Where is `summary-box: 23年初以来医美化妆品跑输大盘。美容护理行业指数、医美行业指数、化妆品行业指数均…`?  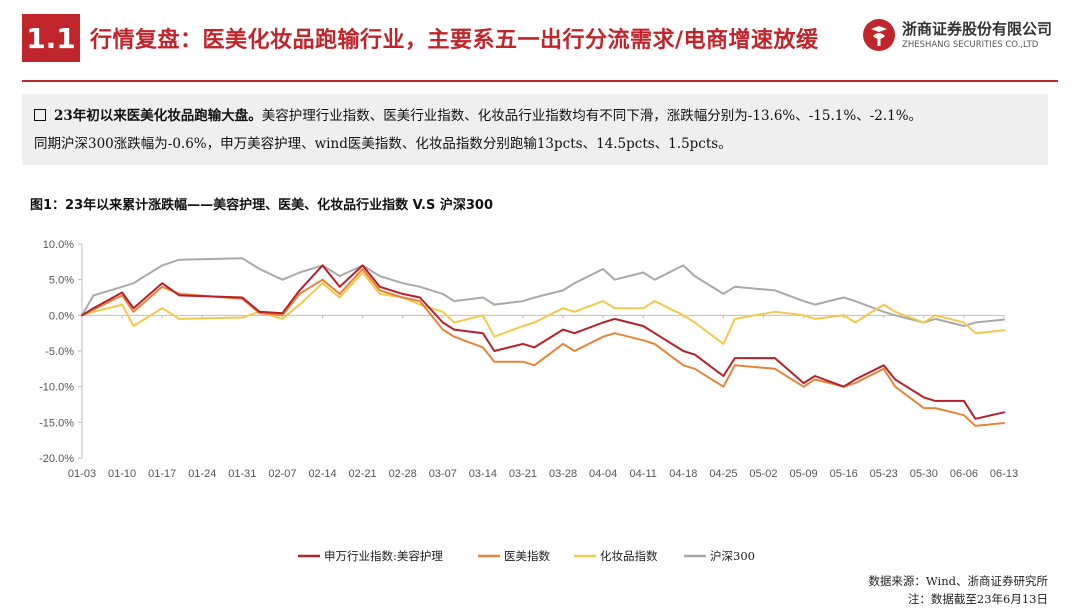
summary-box: 23年初以来医美化妆品跑输大盘。美容护理行业指数、医美行业指数、化妆品行业指数均… is located at coordinates (535, 129).